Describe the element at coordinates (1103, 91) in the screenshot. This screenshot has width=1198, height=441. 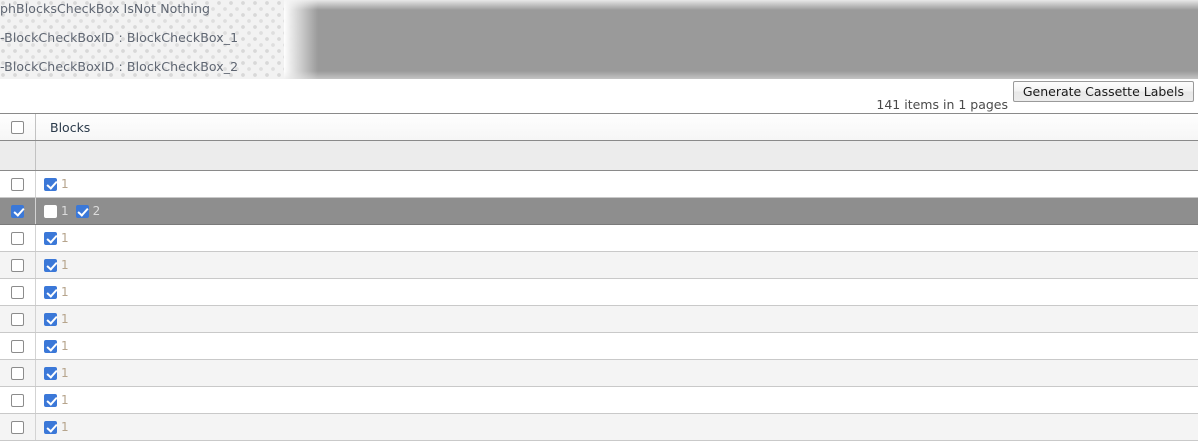
I see `generate-cassette-labels-button: Generate Cassette Labels` at that location.